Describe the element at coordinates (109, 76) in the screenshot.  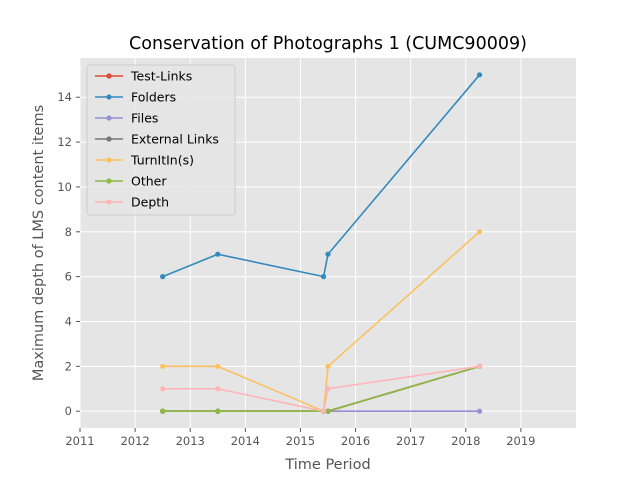
I see `legend-marker-test-links` at that location.